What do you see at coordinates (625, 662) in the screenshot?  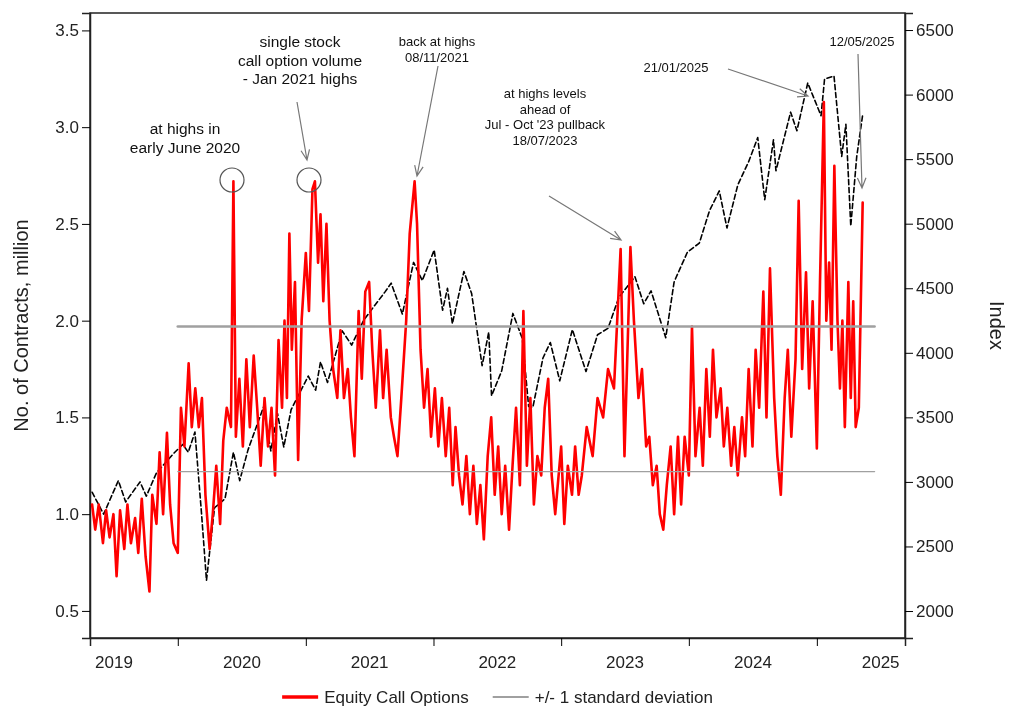 I see `x-tick-label: 2023` at bounding box center [625, 662].